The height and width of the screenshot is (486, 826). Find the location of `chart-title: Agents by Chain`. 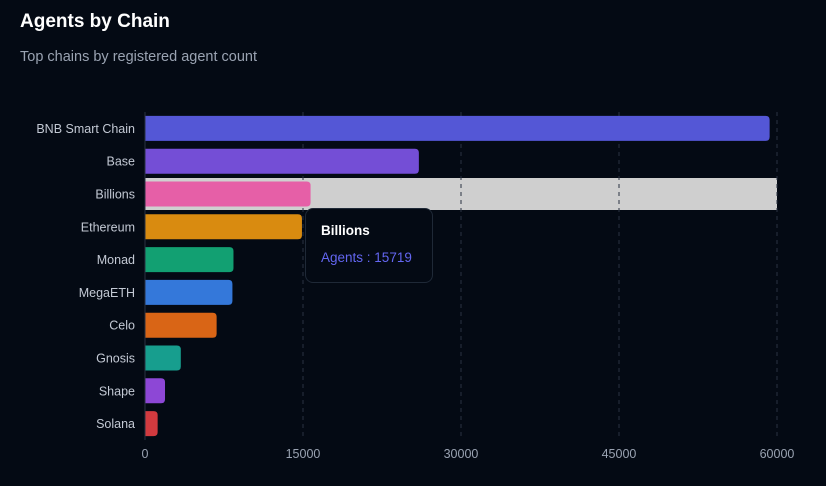

chart-title: Agents by Chain is located at coordinates (95, 21).